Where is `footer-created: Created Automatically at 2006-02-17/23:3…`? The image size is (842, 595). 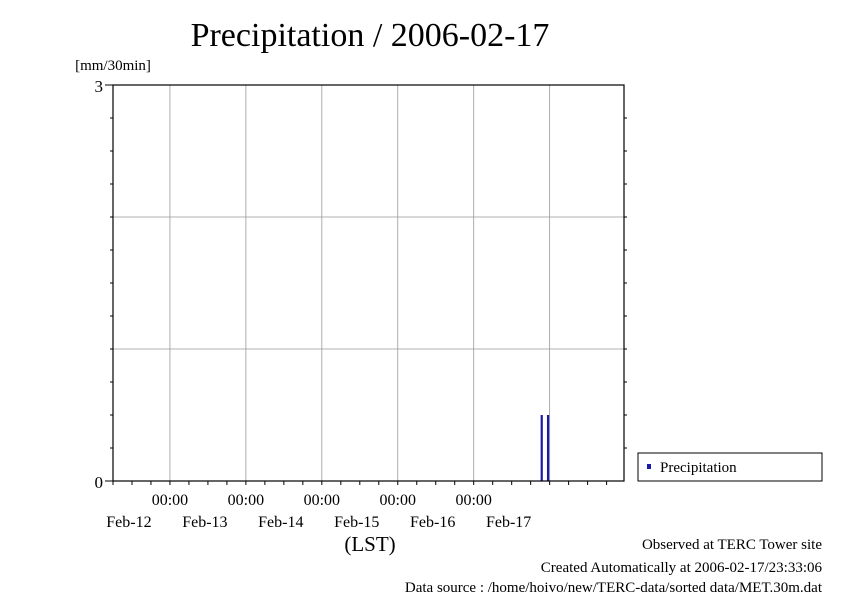
footer-created: Created Automatically at 2006-02-17/23:3… is located at coordinates (682, 568).